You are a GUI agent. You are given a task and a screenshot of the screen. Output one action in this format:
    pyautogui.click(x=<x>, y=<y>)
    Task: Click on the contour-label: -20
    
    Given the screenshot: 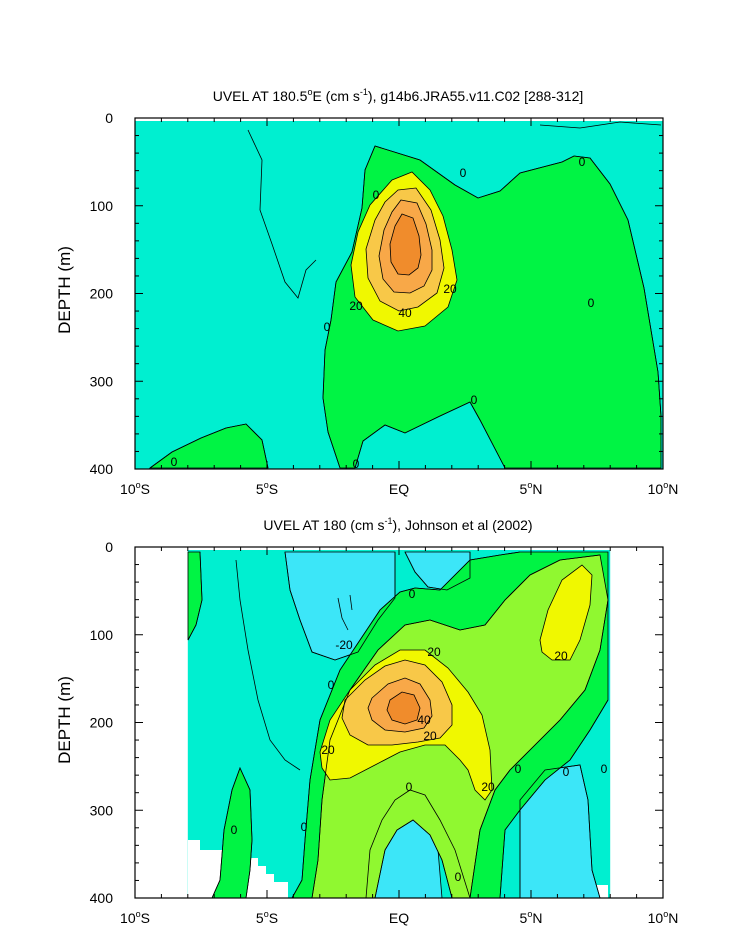 What is the action you would take?
    pyautogui.click(x=344, y=645)
    